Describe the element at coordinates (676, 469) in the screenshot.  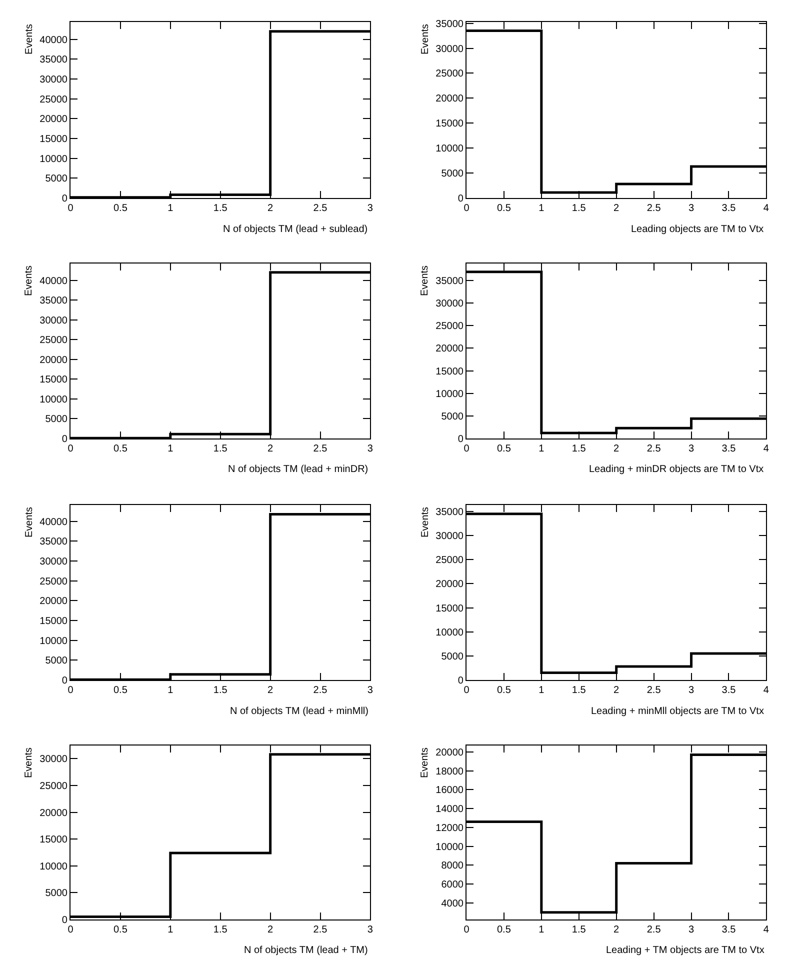
I see `x-axis-title: Leading + minDR objects are TM to Vtx` at that location.